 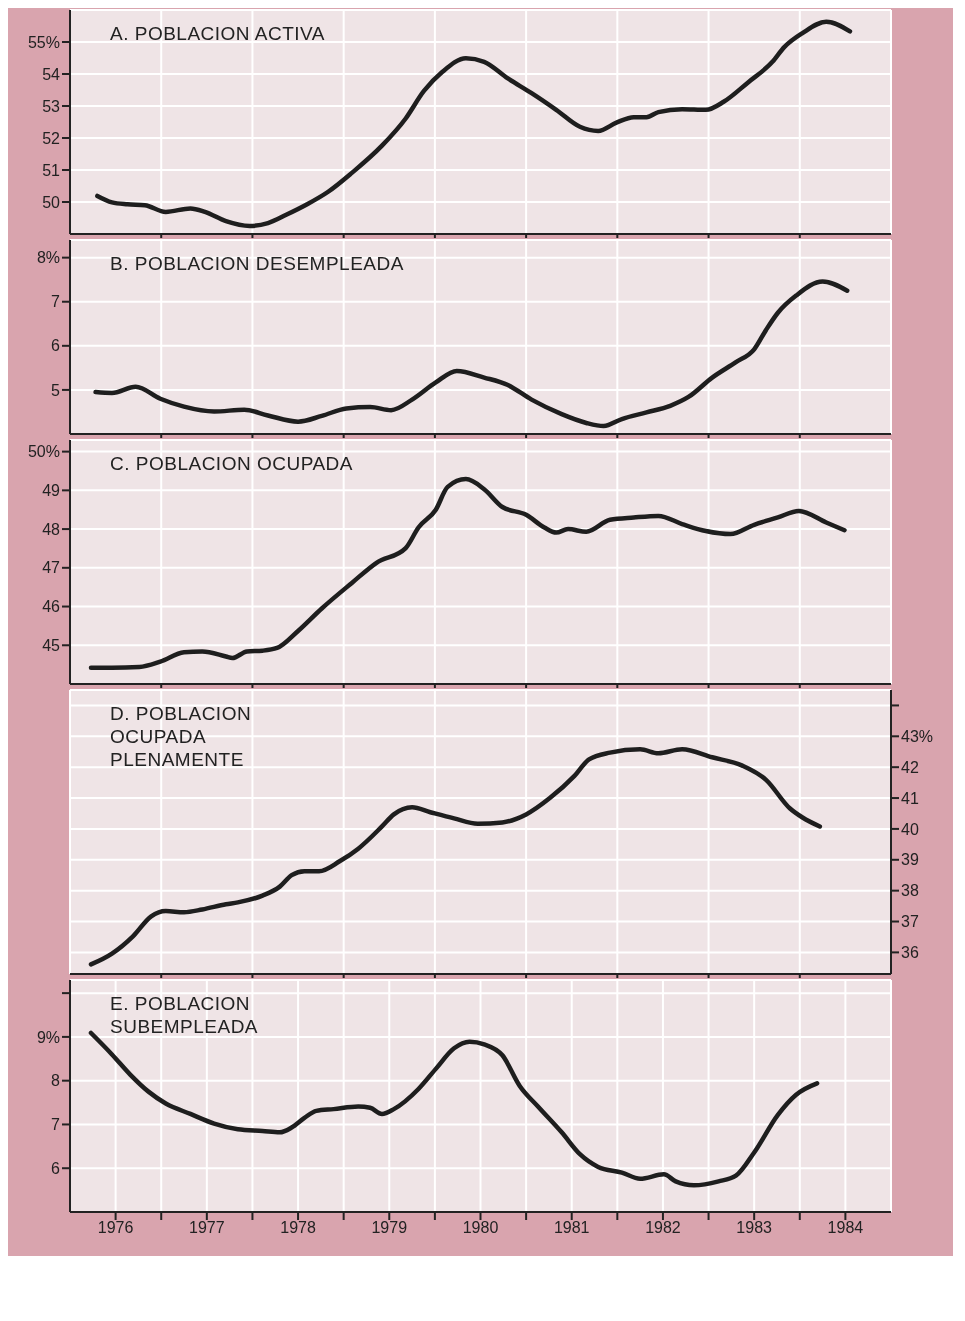 I want to click on y2-tick-label: 41, so click(x=910, y=798).